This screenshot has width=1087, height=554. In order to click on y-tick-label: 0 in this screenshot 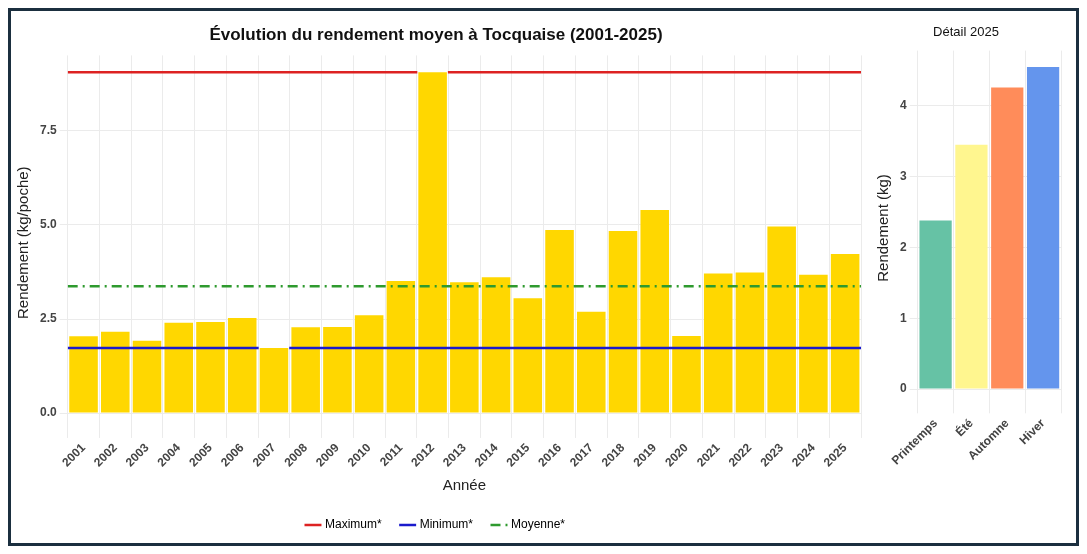, I will do `click(903, 388)`.